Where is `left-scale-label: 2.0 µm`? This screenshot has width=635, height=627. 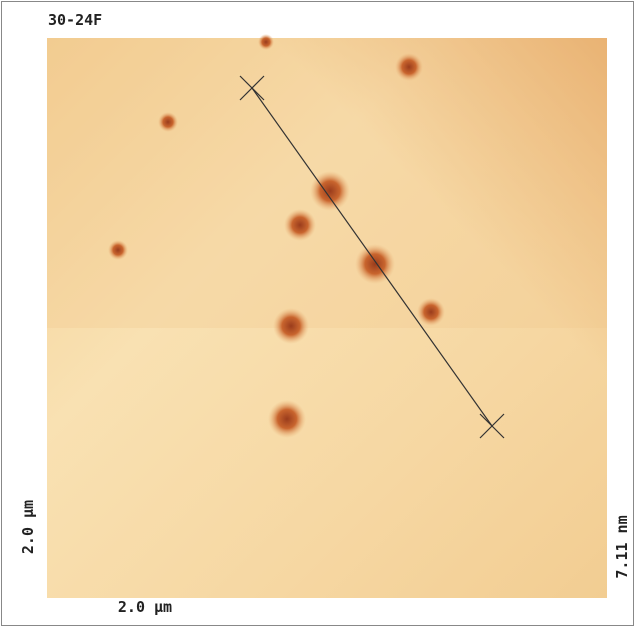
left-scale-label: 2.0 µm is located at coordinates (28, 527).